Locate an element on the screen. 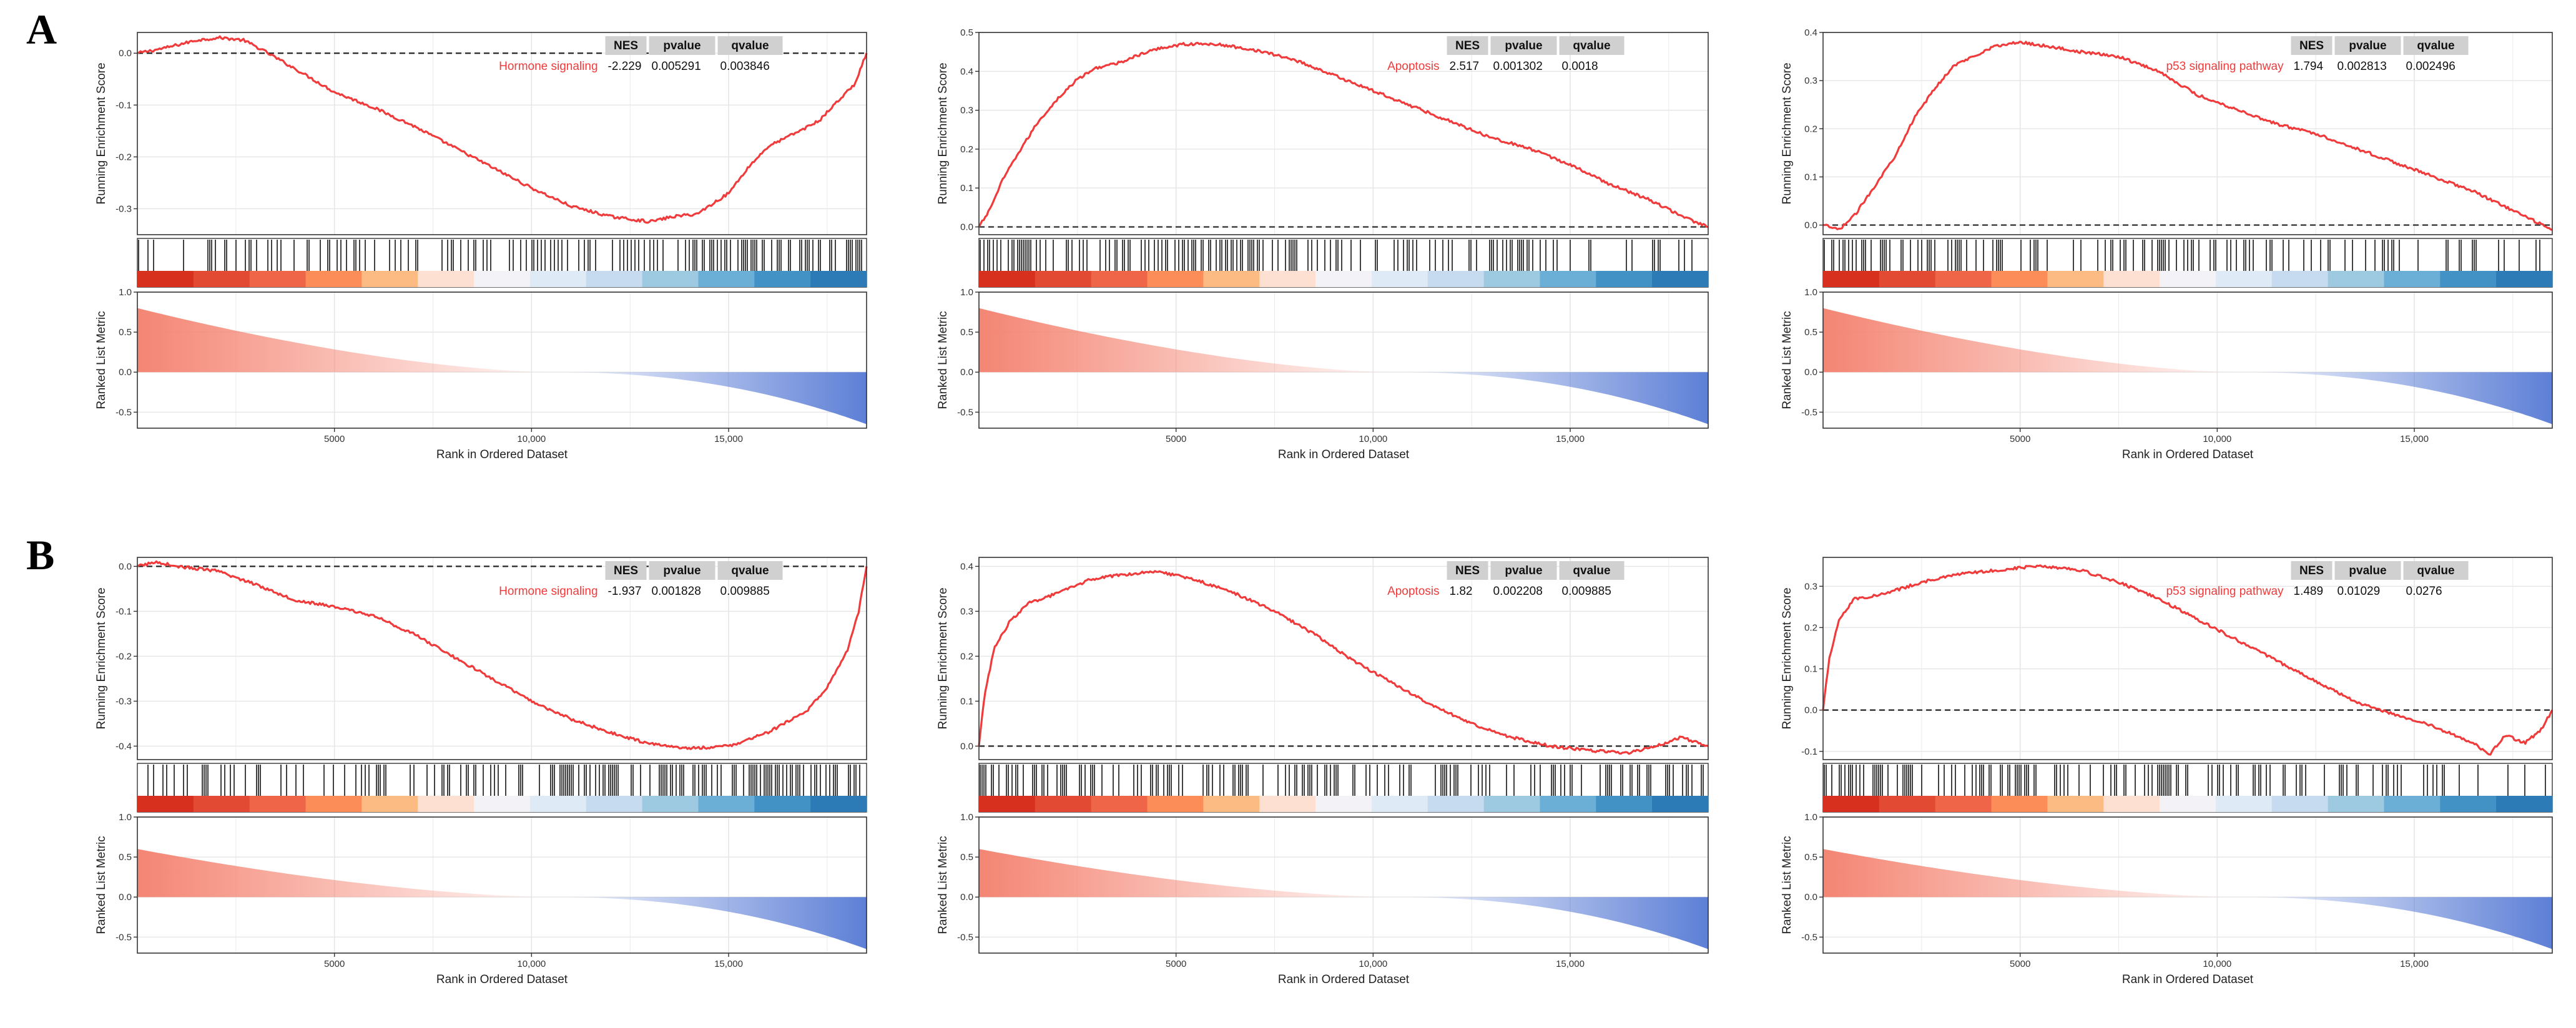 The width and height of the screenshot is (2576, 1028). table-value-qvalue: 0.0018 is located at coordinates (1580, 67).